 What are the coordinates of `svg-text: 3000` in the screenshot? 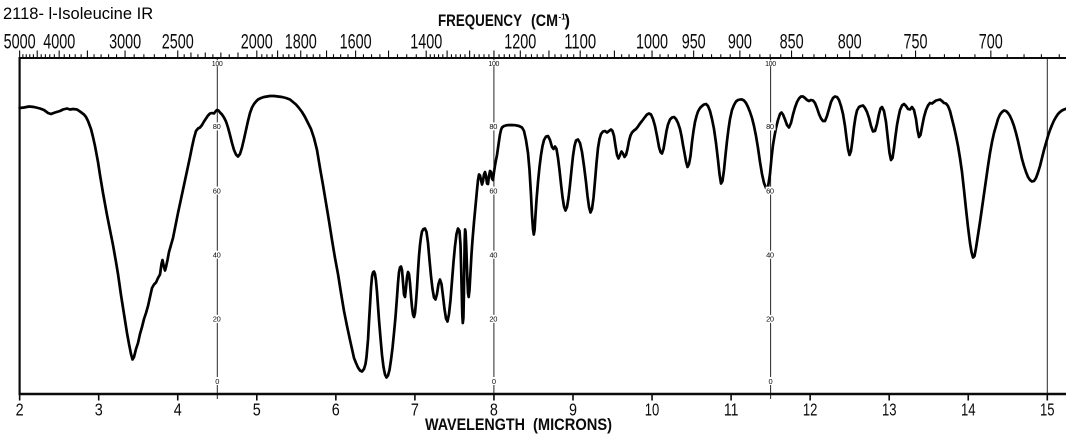 It's located at (125, 42).